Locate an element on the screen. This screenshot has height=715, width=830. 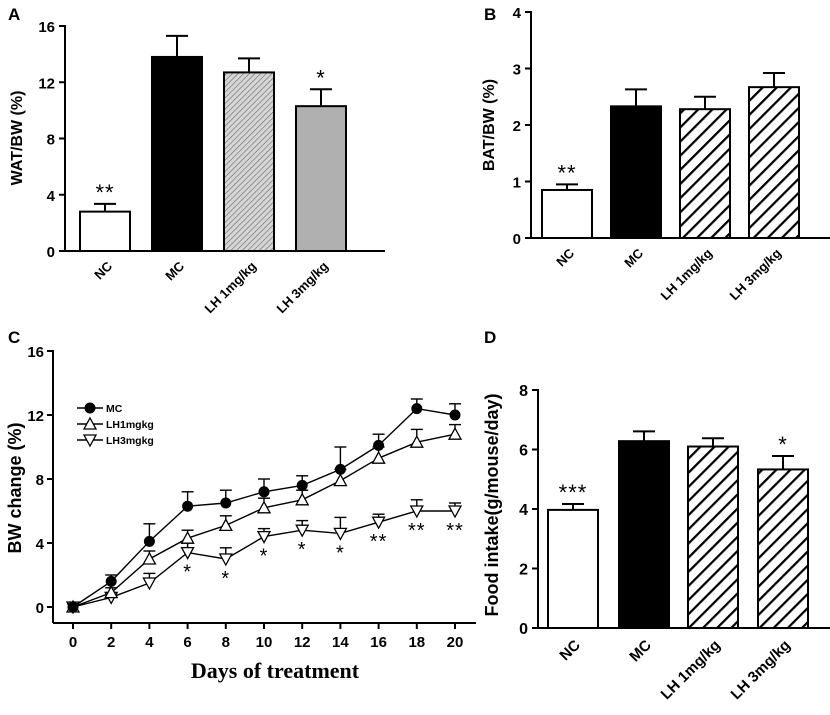
x-axis-label: Days of treatment is located at coordinates (275, 670).